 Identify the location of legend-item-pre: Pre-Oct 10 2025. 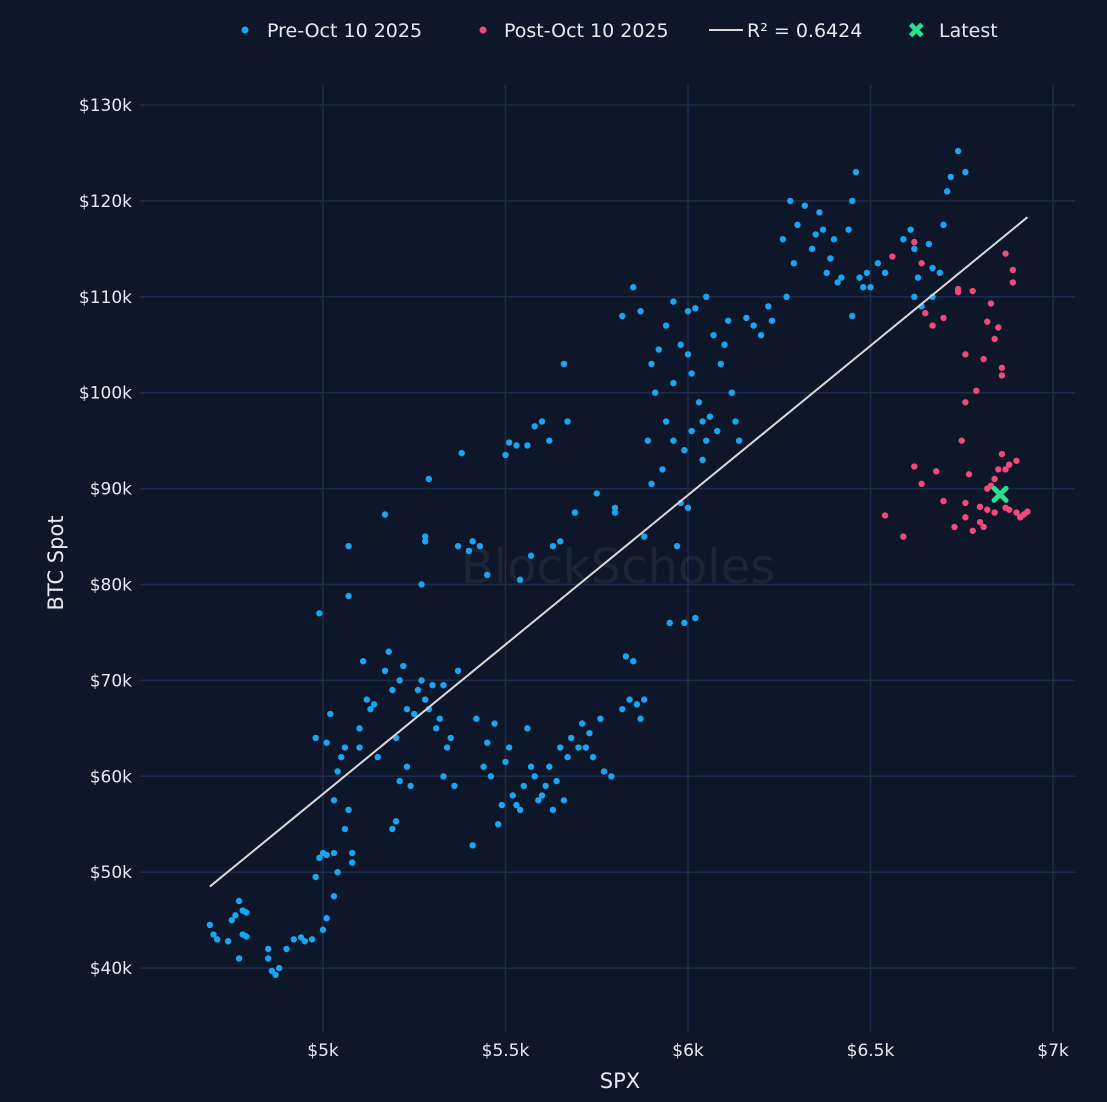
(332, 31).